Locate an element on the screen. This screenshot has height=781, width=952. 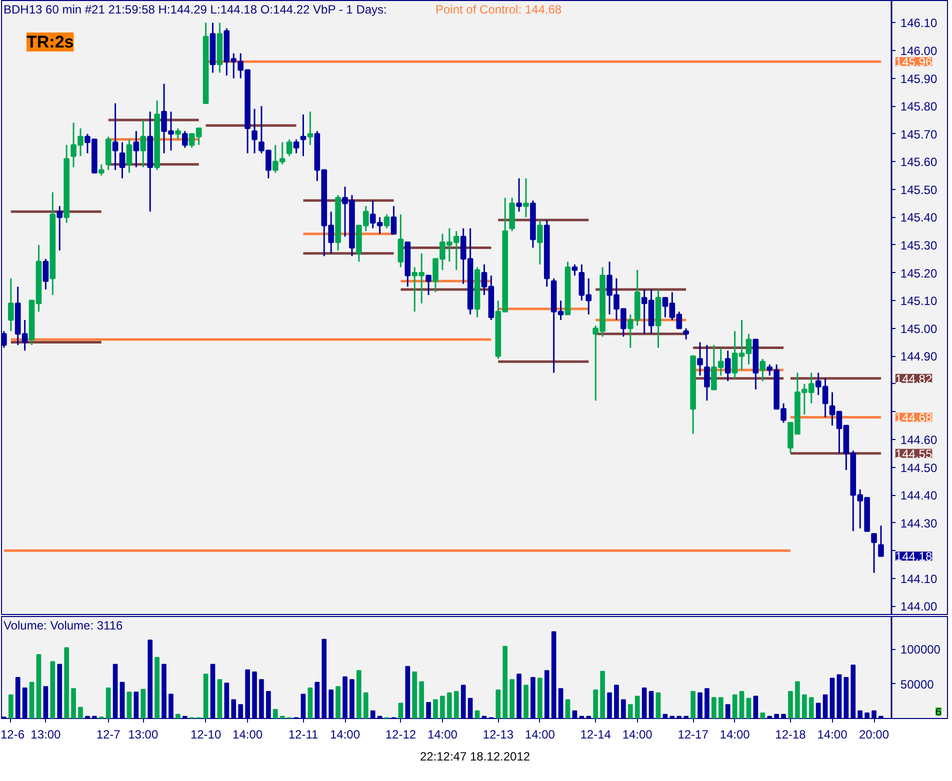
x-tick-label: 12-7 is located at coordinates (108, 735).